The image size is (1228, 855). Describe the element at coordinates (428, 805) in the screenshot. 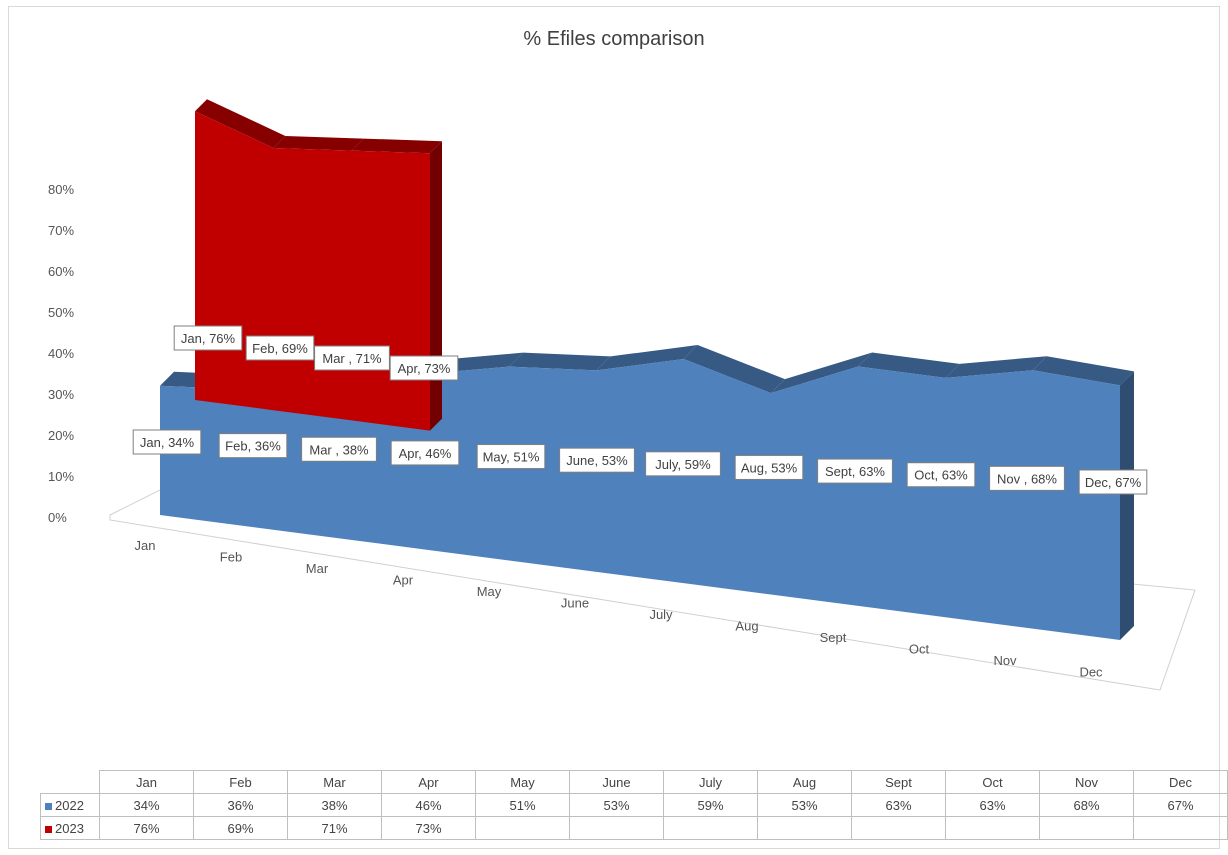

I see `table-cell: 46%` at that location.